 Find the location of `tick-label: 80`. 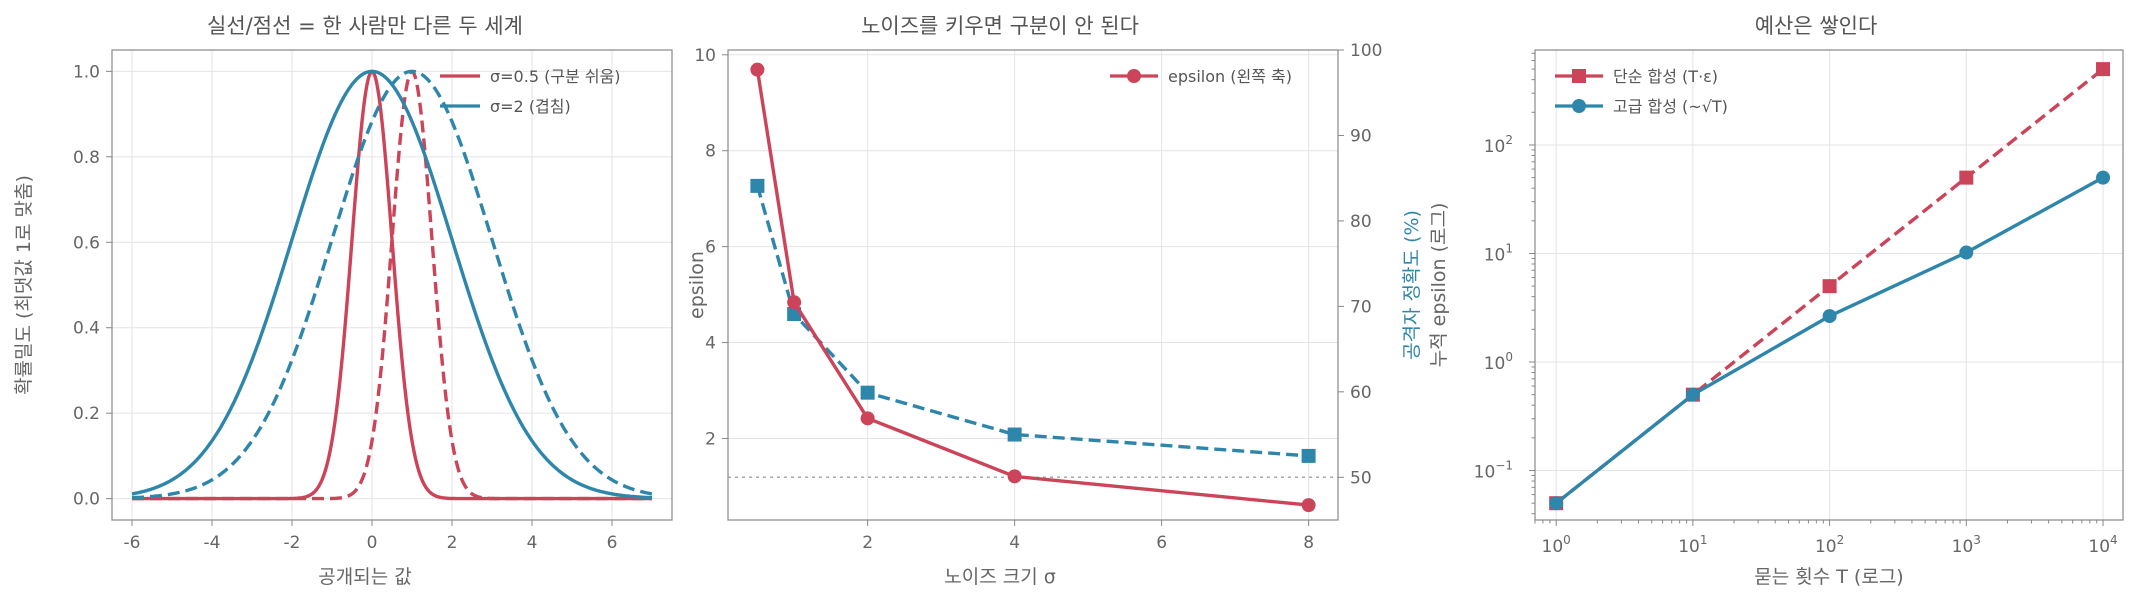

tick-label: 80 is located at coordinates (1361, 222).